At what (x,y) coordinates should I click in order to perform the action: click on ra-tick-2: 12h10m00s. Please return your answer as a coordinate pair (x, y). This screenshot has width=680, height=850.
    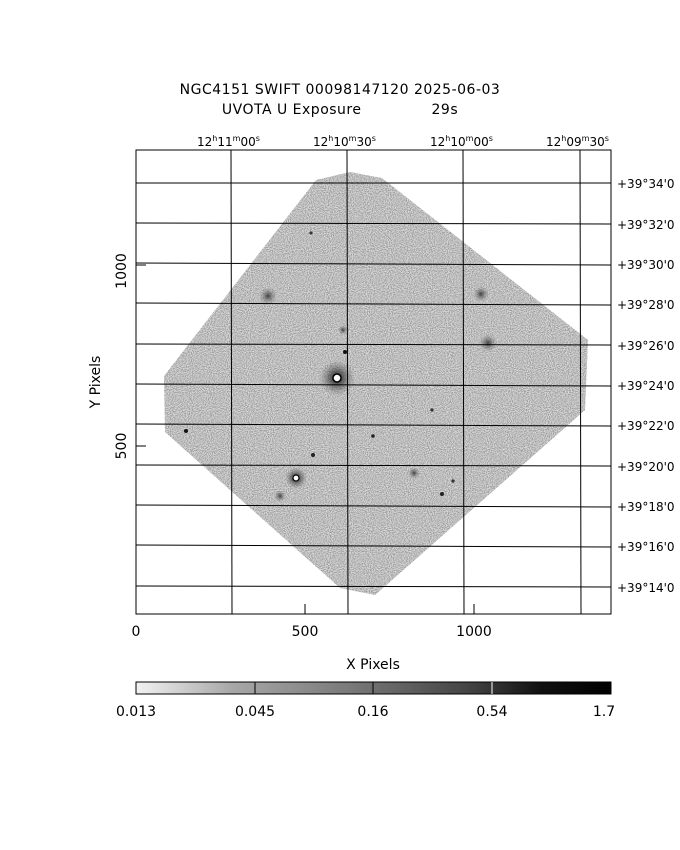
    Looking at the image, I should click on (461, 141).